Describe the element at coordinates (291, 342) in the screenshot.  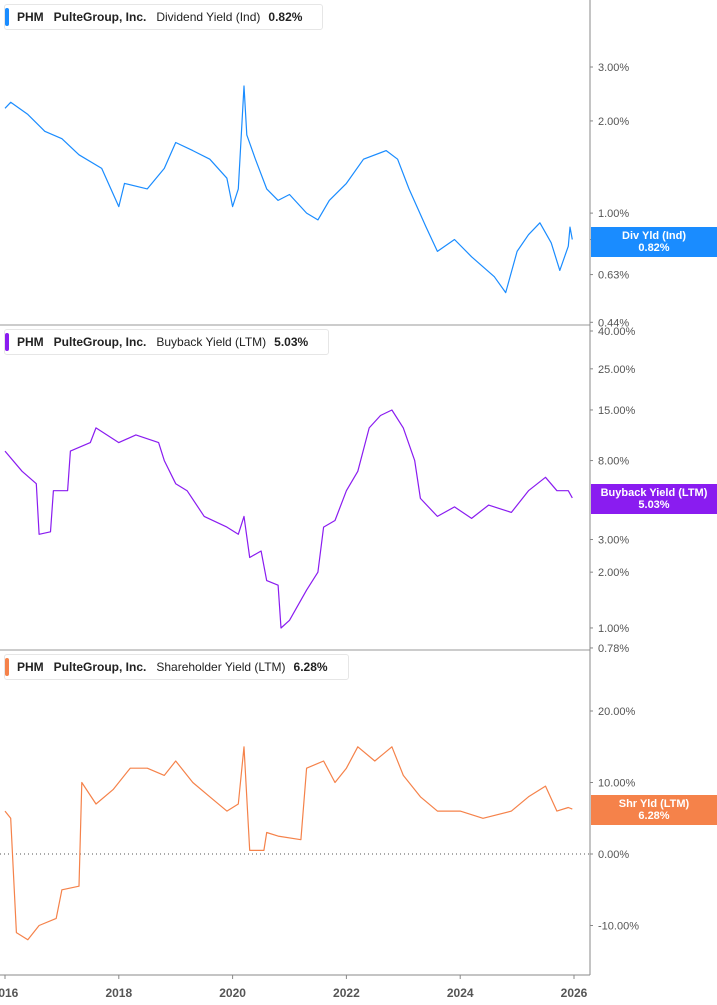
I see `metric-value: 5.03%` at that location.